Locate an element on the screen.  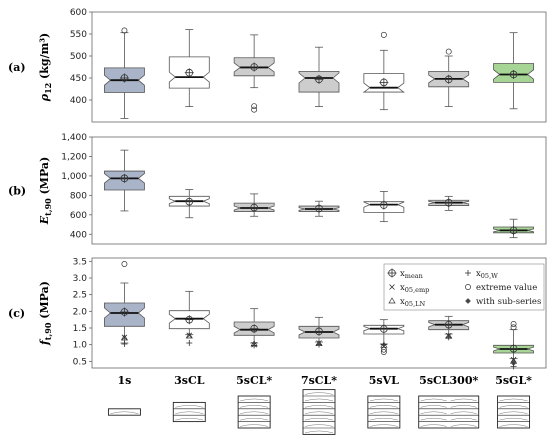
panel-letter: (b) is located at coordinates (17, 191).